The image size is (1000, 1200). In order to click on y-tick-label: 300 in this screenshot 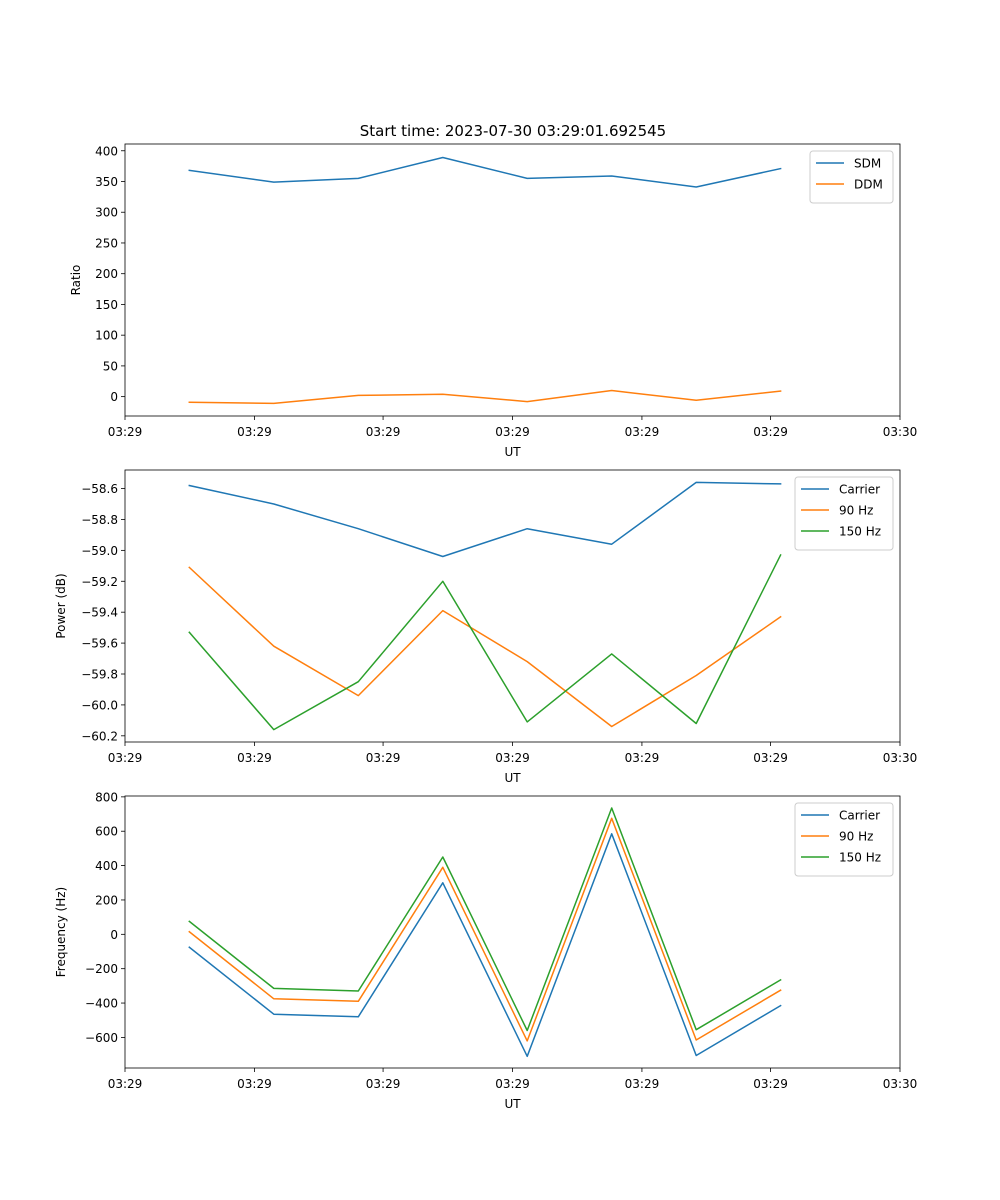, I will do `click(106, 213)`.